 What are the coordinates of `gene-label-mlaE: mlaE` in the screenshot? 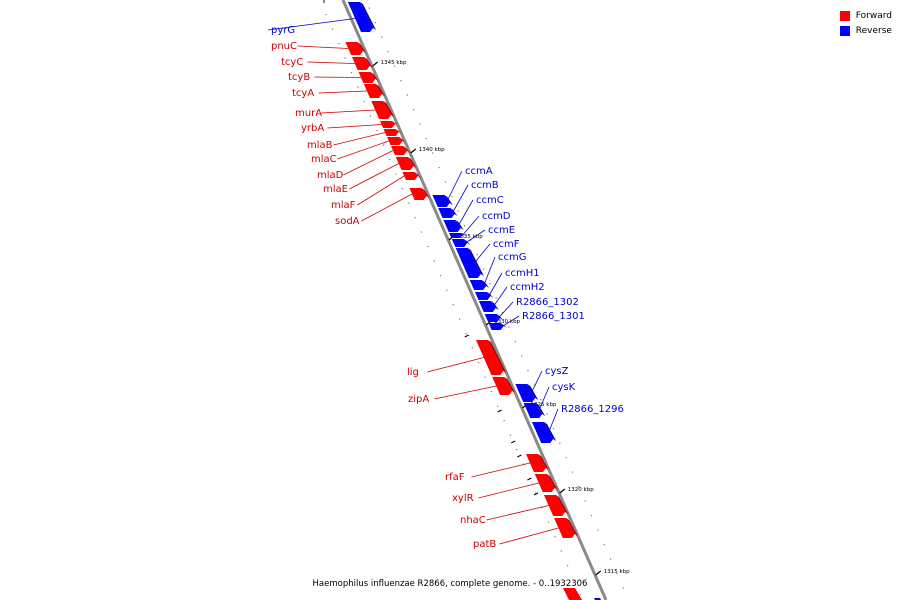 It's located at (335, 189).